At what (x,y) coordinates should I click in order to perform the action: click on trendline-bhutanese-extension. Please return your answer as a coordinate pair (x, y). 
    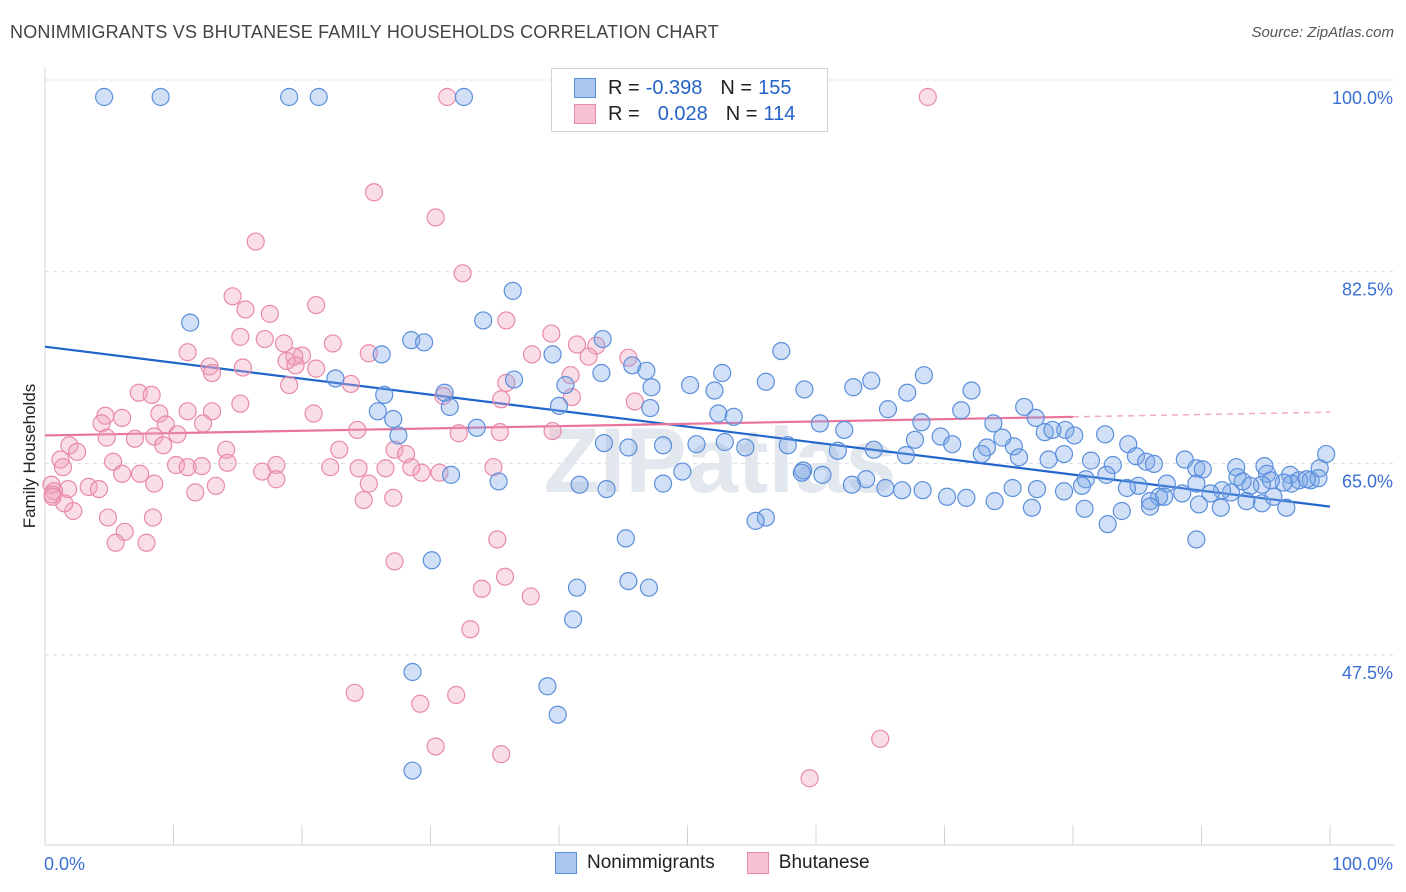
    Looking at the image, I should click on (1201, 414).